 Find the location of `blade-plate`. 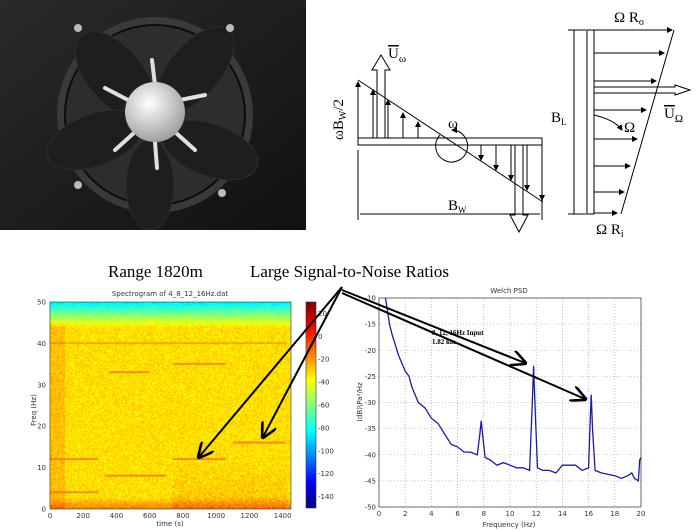

blade-plate is located at coordinates (450, 141).